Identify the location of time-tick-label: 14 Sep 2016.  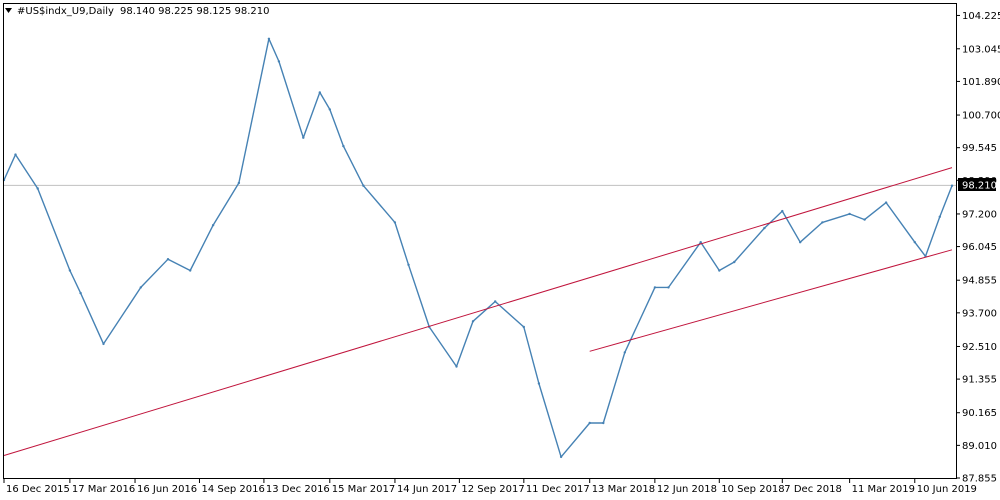
(232, 489).